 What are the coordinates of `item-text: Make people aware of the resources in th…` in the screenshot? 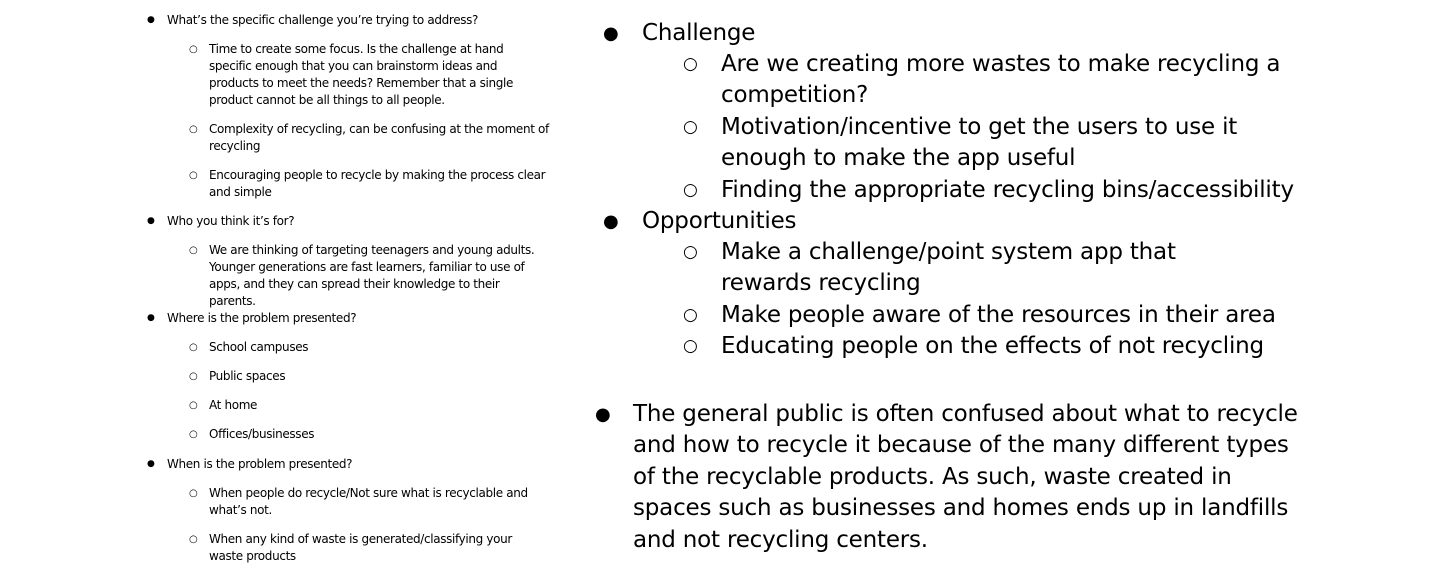 It's located at (998, 315).